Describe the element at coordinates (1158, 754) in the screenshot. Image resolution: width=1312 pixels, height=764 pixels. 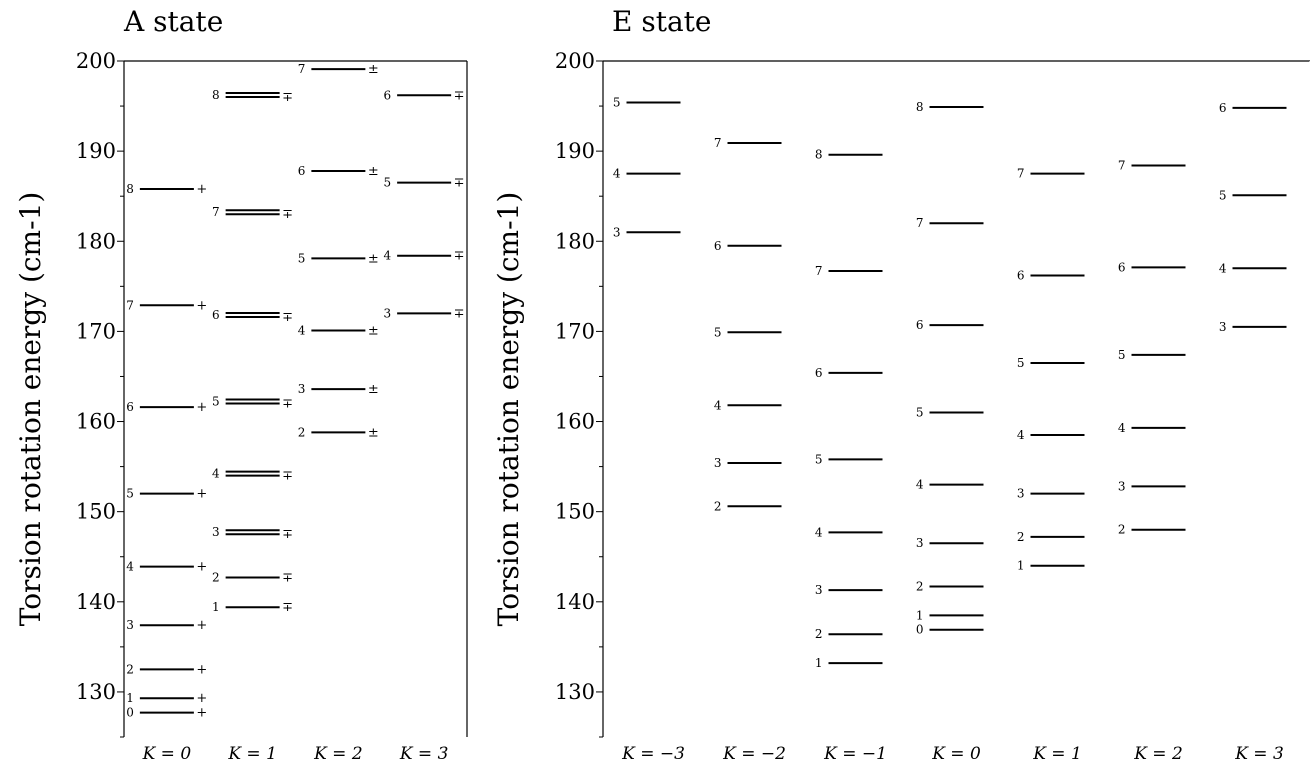
I see `category-label: K = 2` at that location.